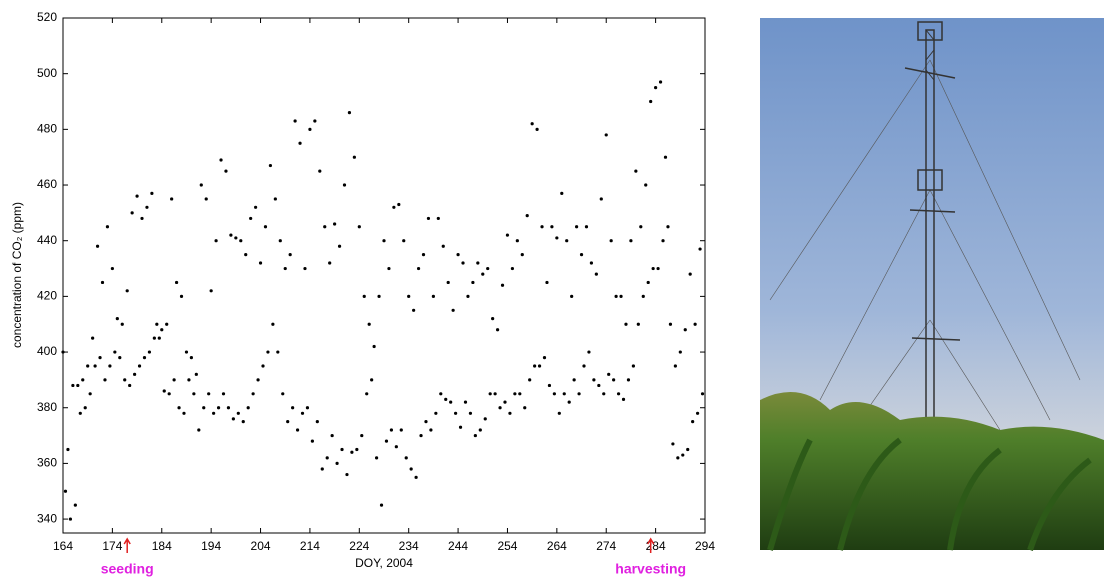 Image resolution: width=1104 pixels, height=582 pixels. I want to click on annotation-arrowhead, so click(651, 541).